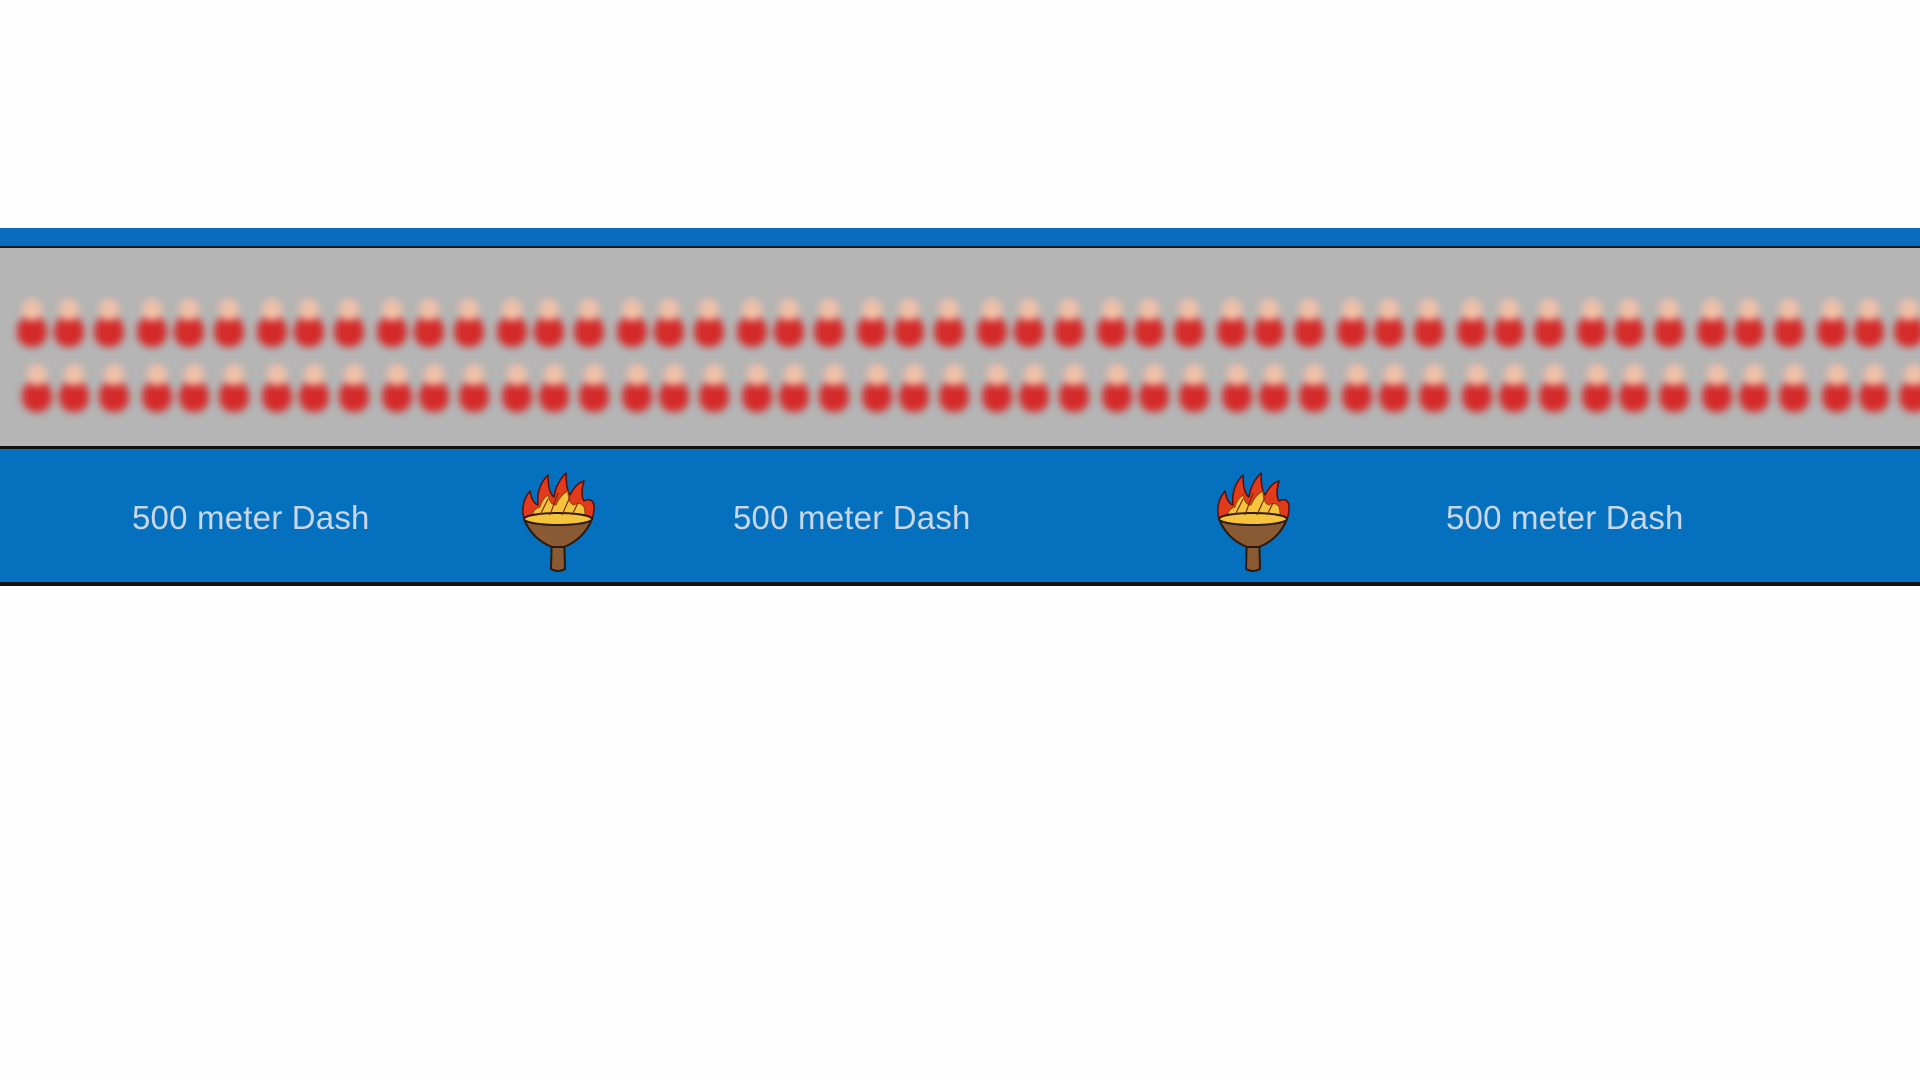 This screenshot has width=1920, height=1080. I want to click on banner-label-3: 500 meter Dash, so click(1565, 517).